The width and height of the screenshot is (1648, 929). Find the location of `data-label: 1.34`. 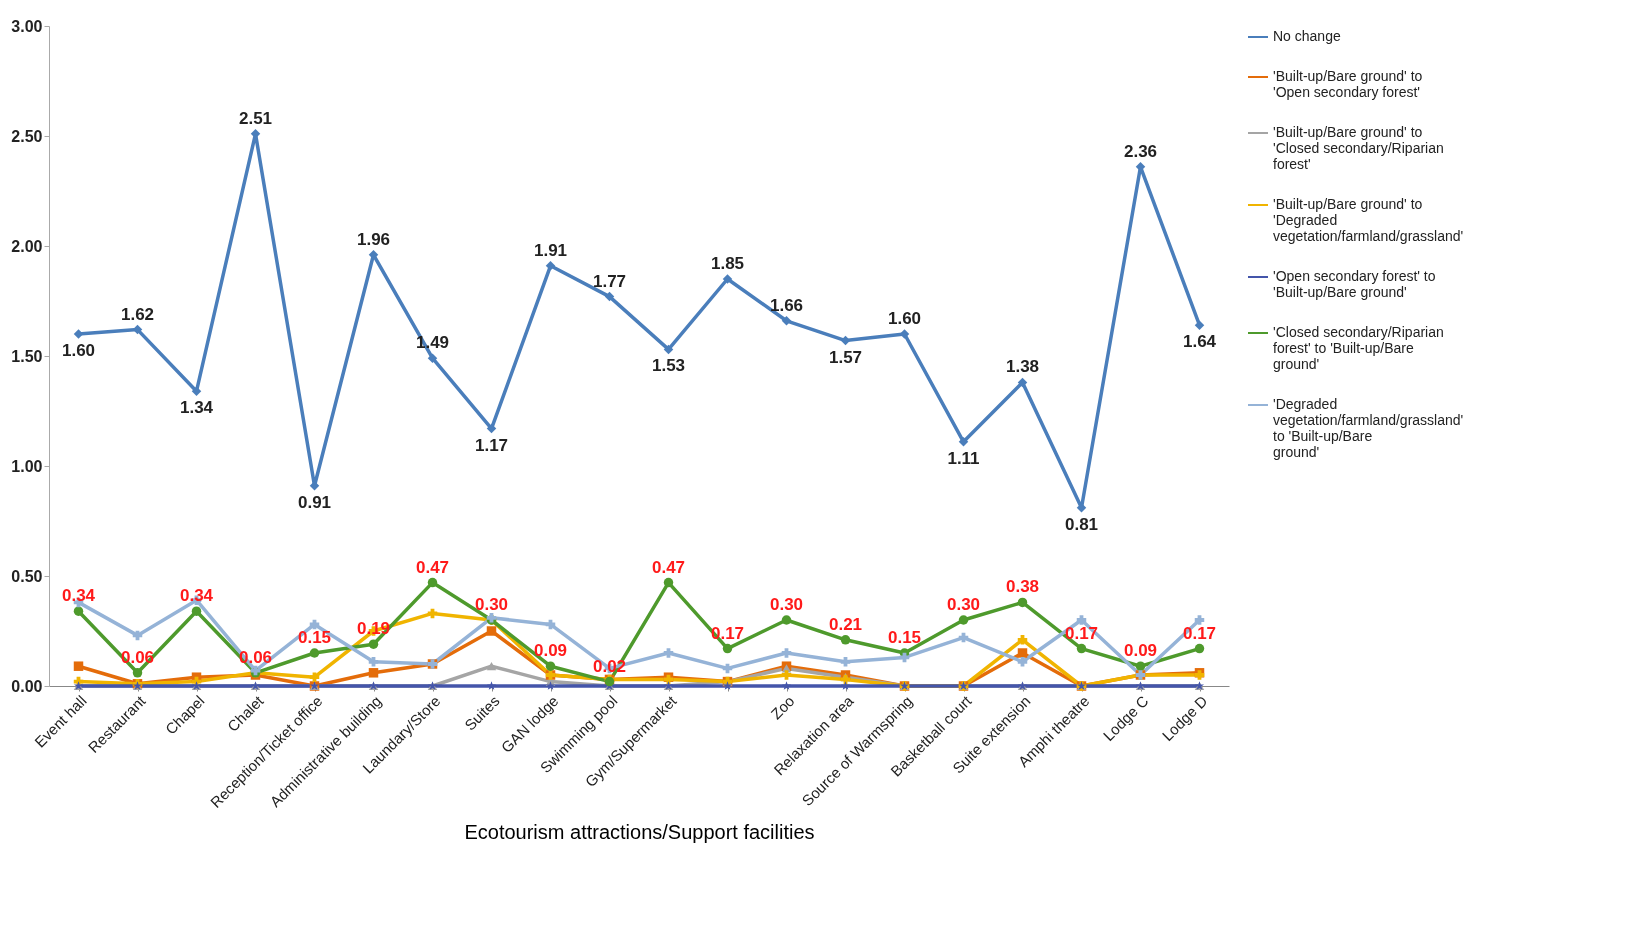

data-label: 1.34 is located at coordinates (196, 408).